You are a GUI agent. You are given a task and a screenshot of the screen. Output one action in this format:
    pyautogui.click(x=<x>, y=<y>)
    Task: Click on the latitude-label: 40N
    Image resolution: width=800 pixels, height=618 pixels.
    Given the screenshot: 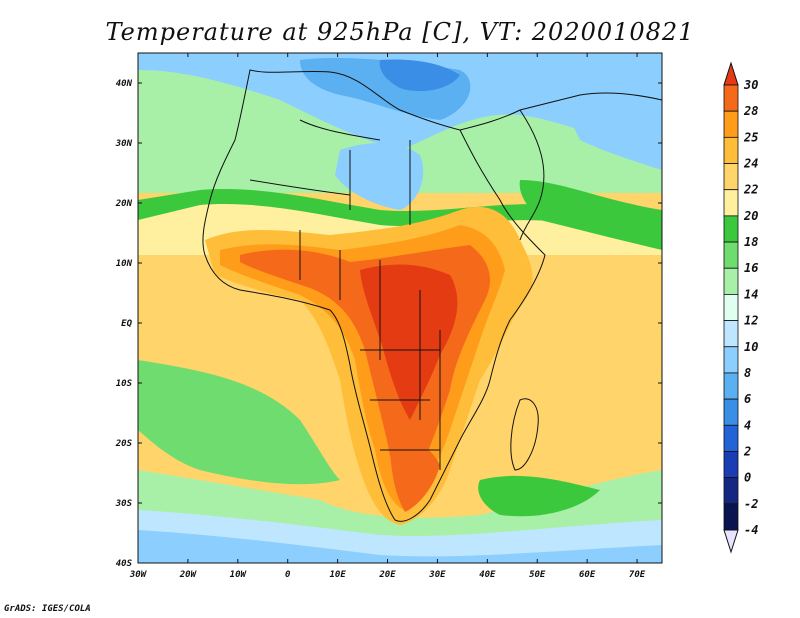 What is the action you would take?
    pyautogui.click(x=124, y=84)
    